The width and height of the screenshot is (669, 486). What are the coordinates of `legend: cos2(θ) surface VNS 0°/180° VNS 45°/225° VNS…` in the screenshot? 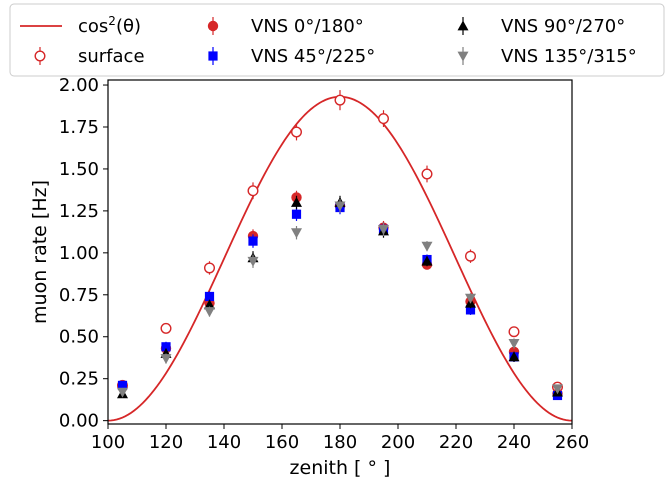 It's located at (337, 40).